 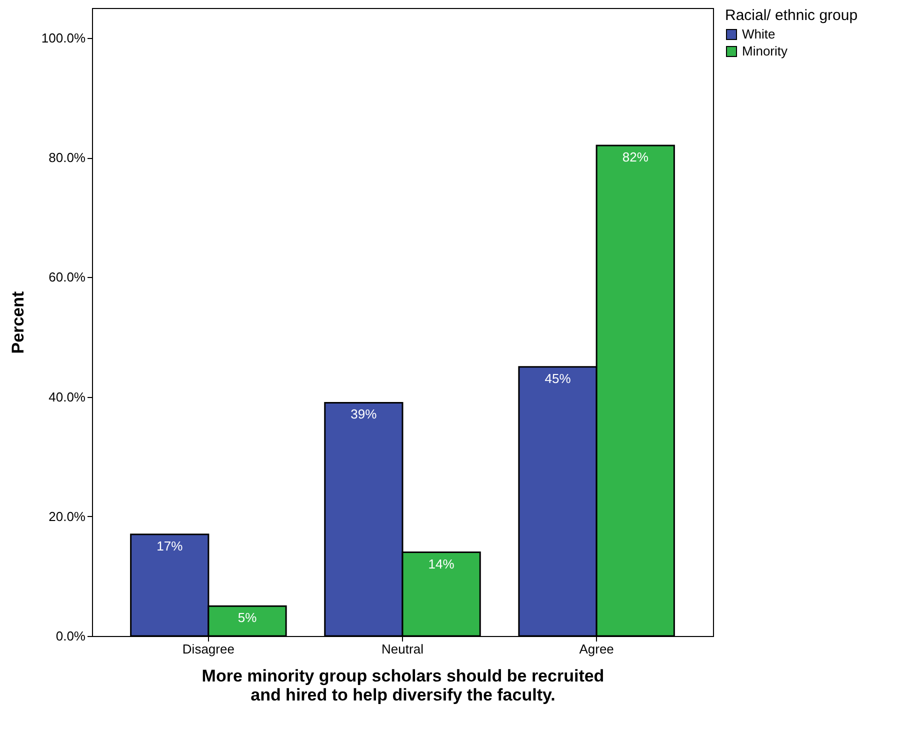 I want to click on x-tick-label: Disagree, so click(x=208, y=649).